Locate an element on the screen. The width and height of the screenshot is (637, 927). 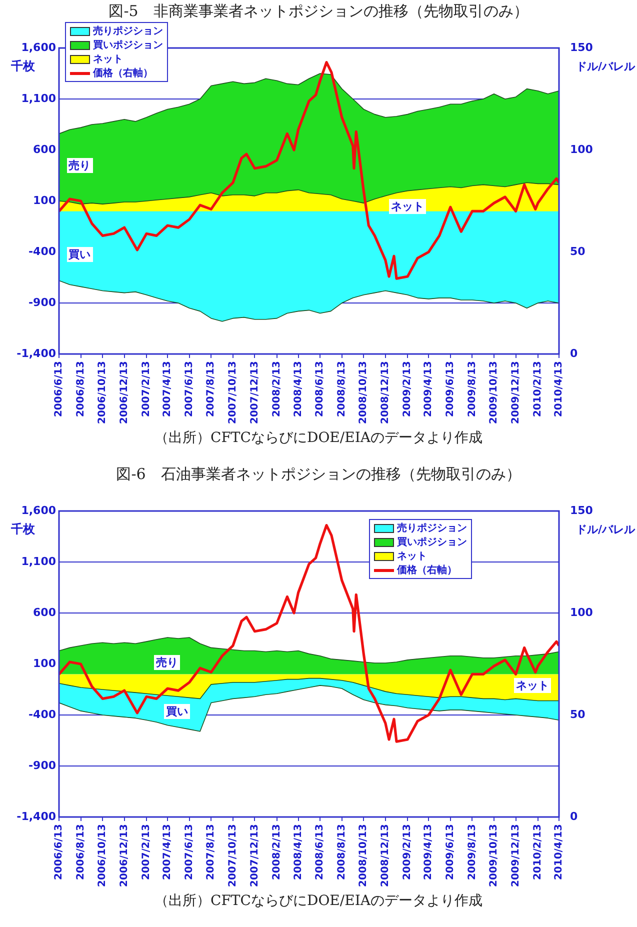
chart-title: 図-6 石油事業者ネットポジションの推移（先物取引のみ） is located at coordinates (318, 474).